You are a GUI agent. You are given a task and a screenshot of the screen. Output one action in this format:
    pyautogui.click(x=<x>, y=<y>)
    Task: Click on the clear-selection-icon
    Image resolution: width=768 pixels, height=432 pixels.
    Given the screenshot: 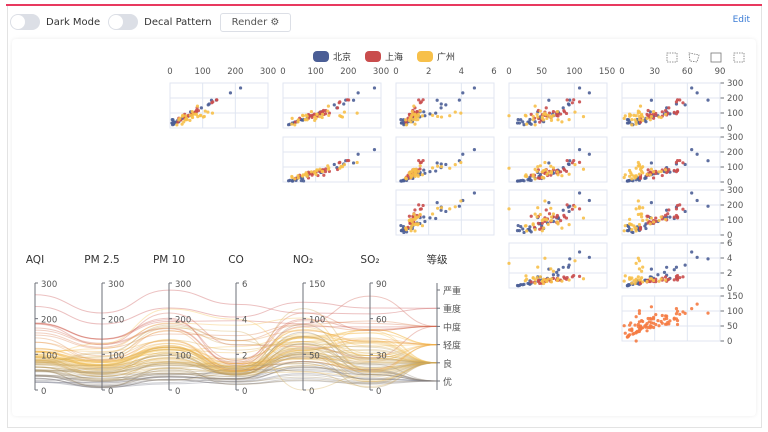 What is the action you would take?
    pyautogui.click(x=739, y=57)
    